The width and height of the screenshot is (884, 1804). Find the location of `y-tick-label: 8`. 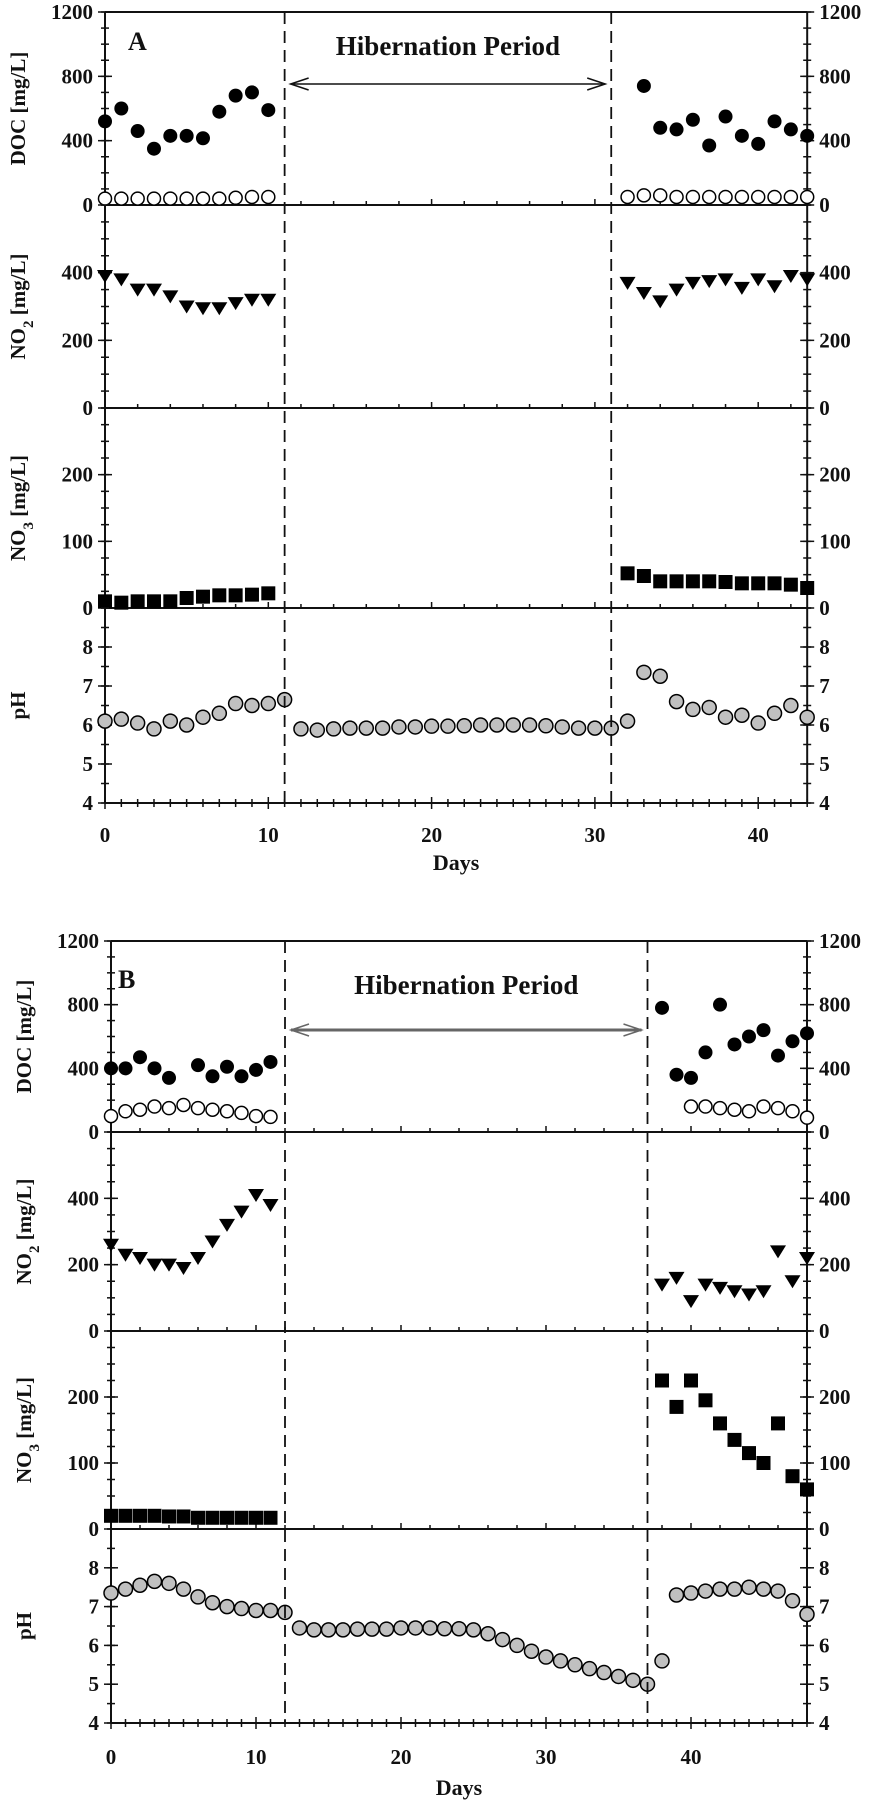

y-tick-label: 8 is located at coordinates (88, 647).